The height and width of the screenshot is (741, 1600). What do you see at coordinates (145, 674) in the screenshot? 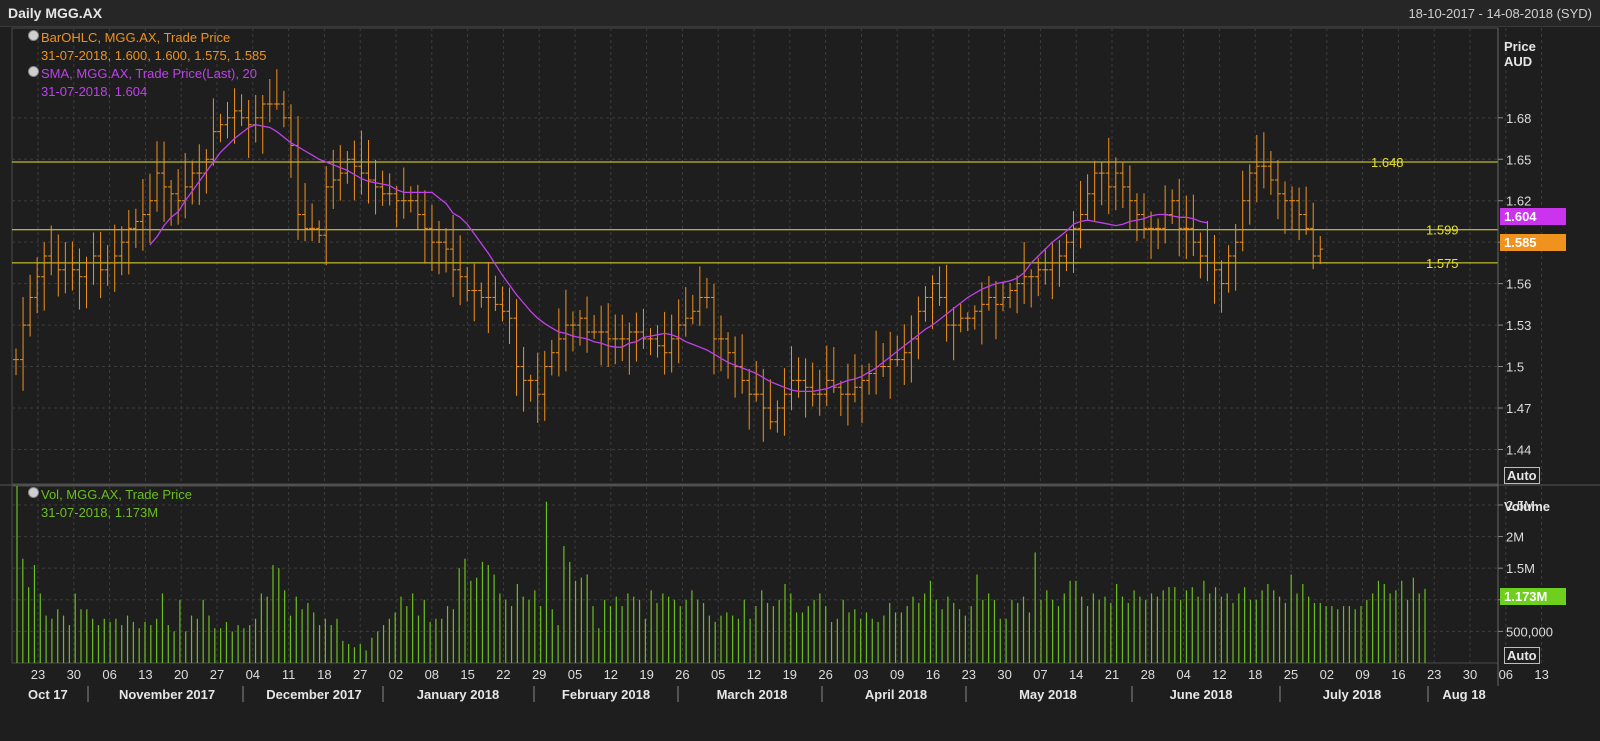
I see `x-day-label: 13` at bounding box center [145, 674].